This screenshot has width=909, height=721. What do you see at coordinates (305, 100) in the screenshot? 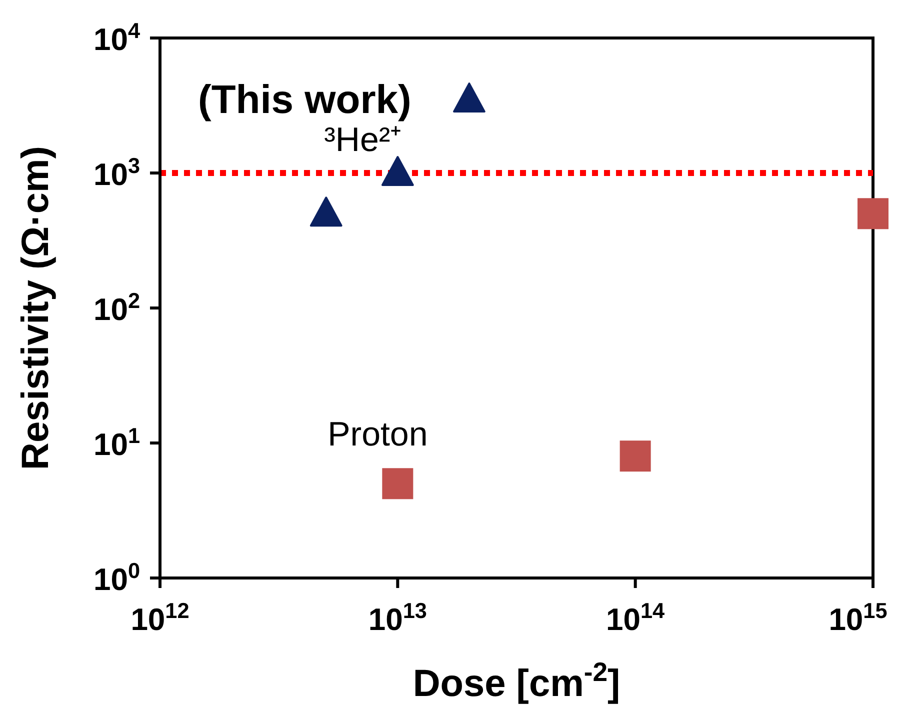
I see `annotation: (This work)` at bounding box center [305, 100].